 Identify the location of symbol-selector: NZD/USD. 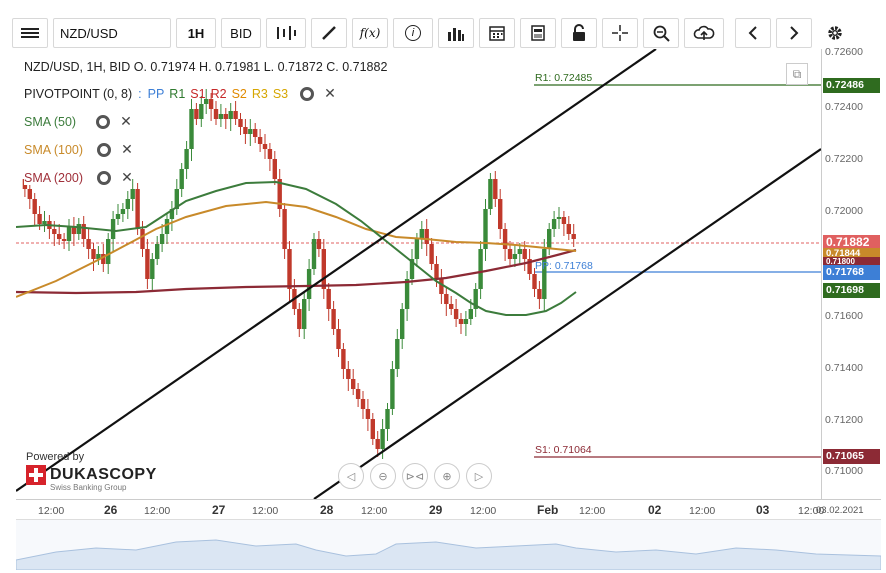
(112, 33).